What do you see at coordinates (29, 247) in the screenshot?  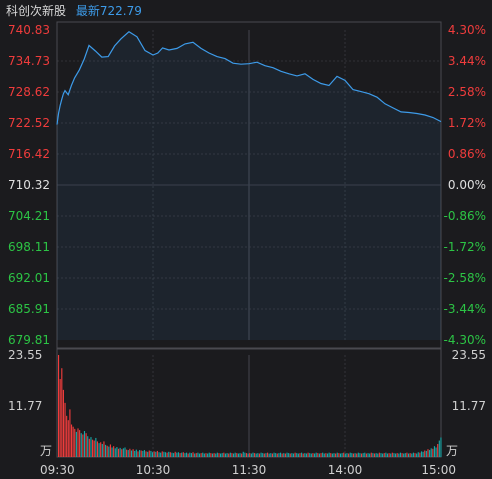 I see `price-tick-label: 698.11` at bounding box center [29, 247].